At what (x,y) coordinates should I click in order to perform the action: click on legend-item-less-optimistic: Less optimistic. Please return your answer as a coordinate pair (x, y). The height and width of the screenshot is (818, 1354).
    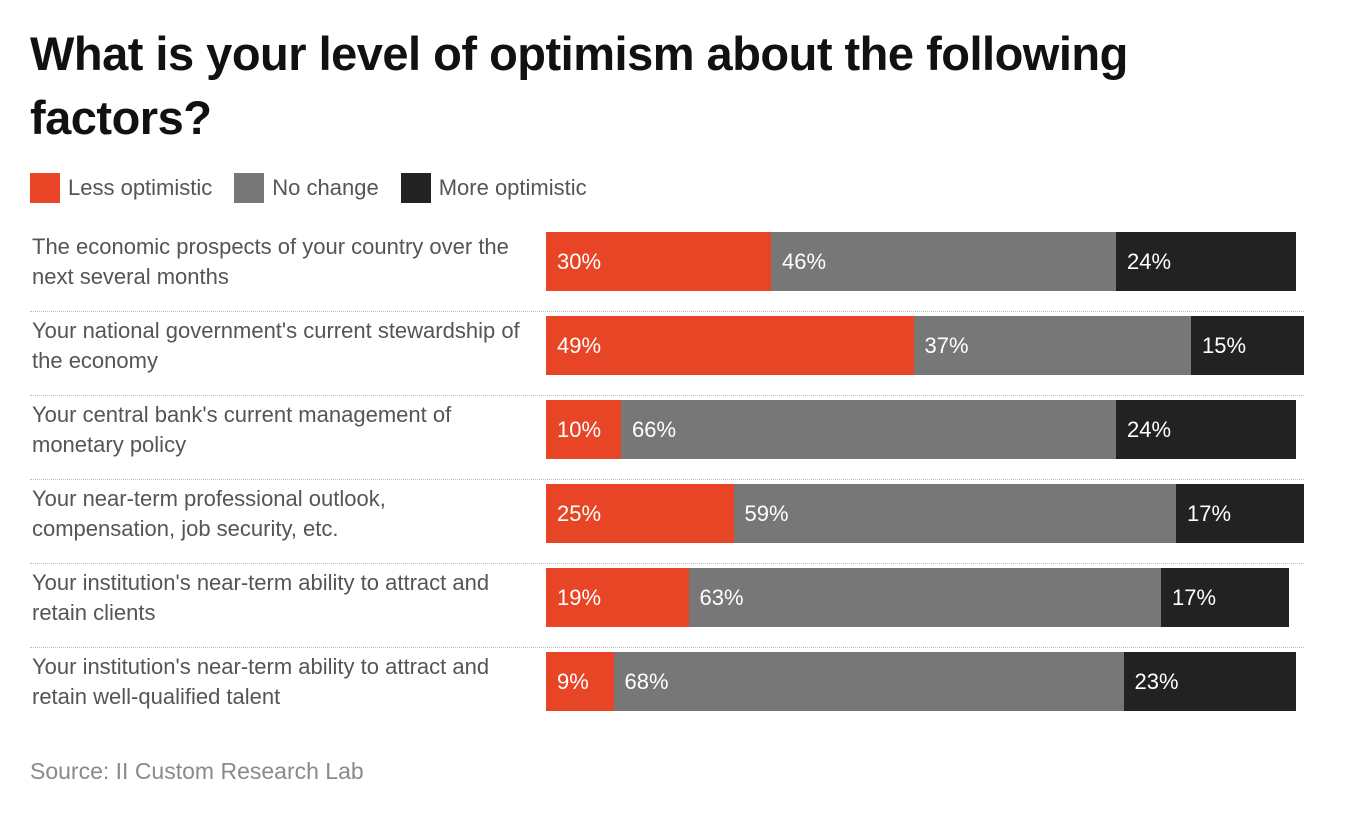
    Looking at the image, I should click on (121, 188).